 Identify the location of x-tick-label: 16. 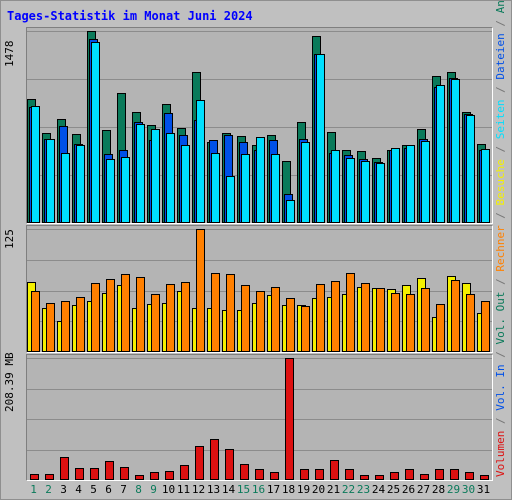
(258, 489).